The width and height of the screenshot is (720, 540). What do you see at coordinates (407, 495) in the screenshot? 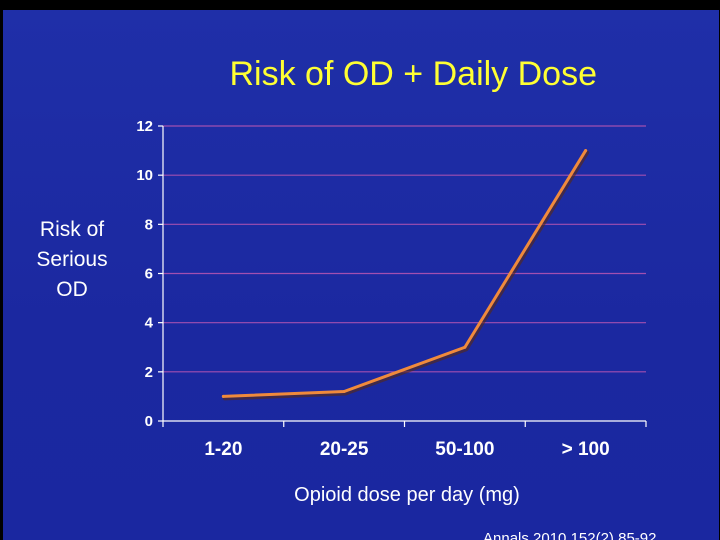
I see `x-axis-label: Opioid dose per day (mg)` at bounding box center [407, 495].